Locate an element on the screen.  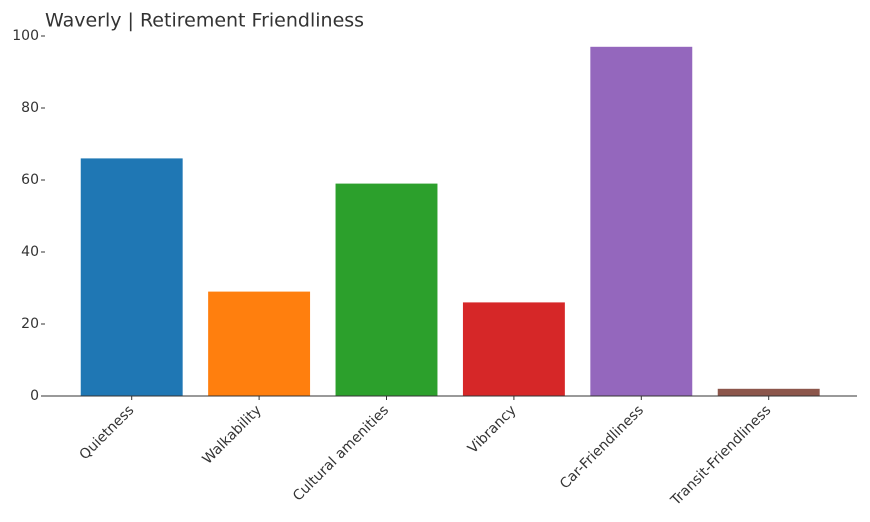
chart-title: Waverly | Retirement Friendliness is located at coordinates (204, 21).